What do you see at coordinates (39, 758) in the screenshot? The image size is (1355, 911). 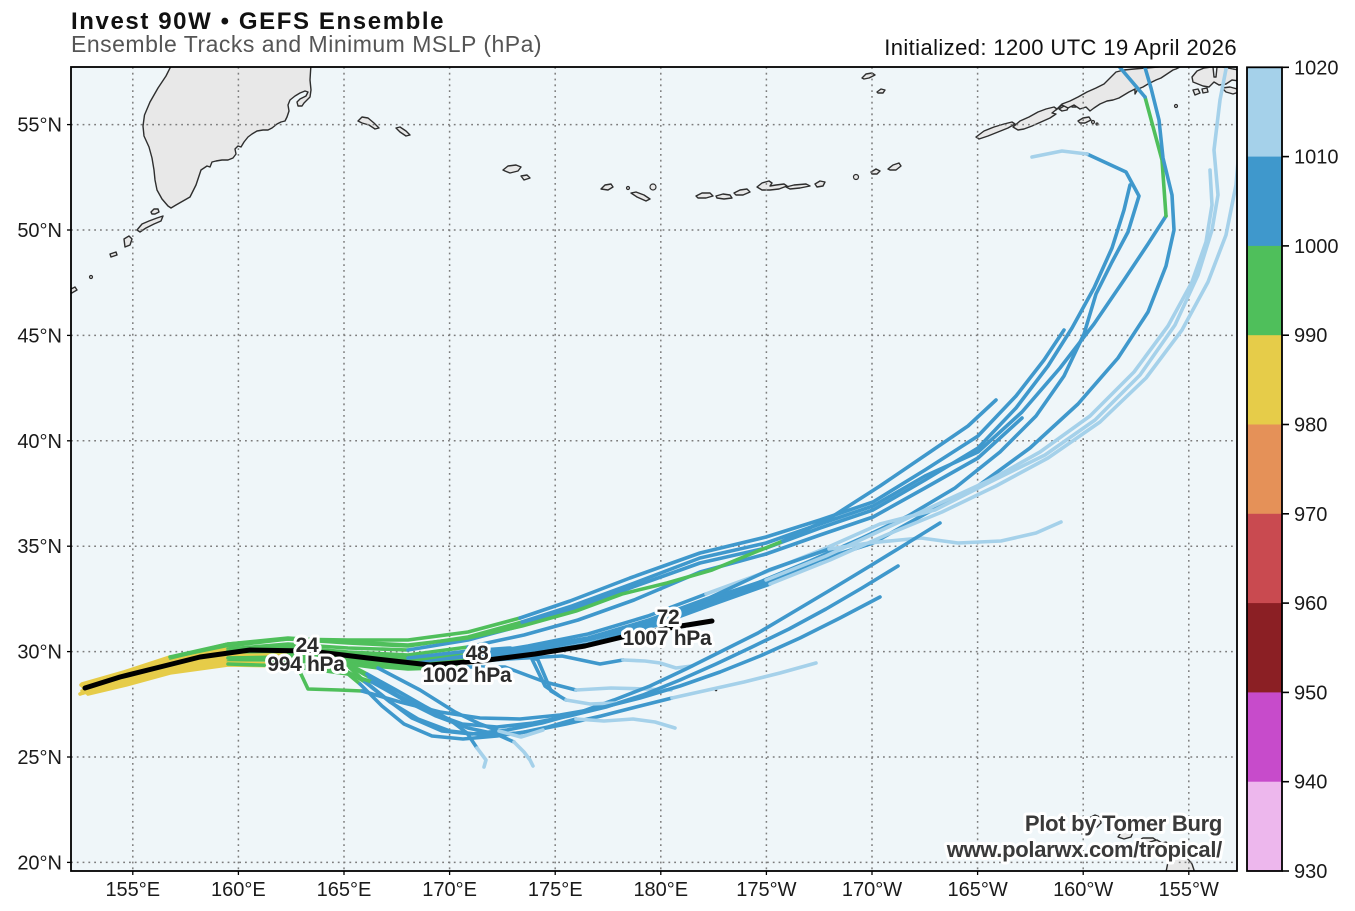 I see `svg-text: 25°N` at bounding box center [39, 758].